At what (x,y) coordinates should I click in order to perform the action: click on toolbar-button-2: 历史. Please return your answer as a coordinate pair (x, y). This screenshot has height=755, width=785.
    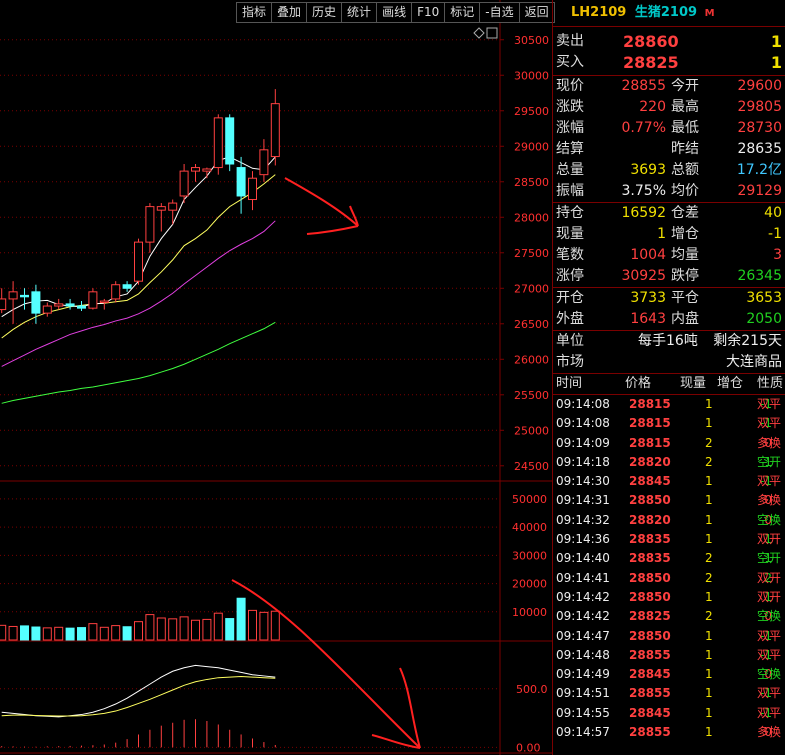
    Looking at the image, I should click on (325, 12).